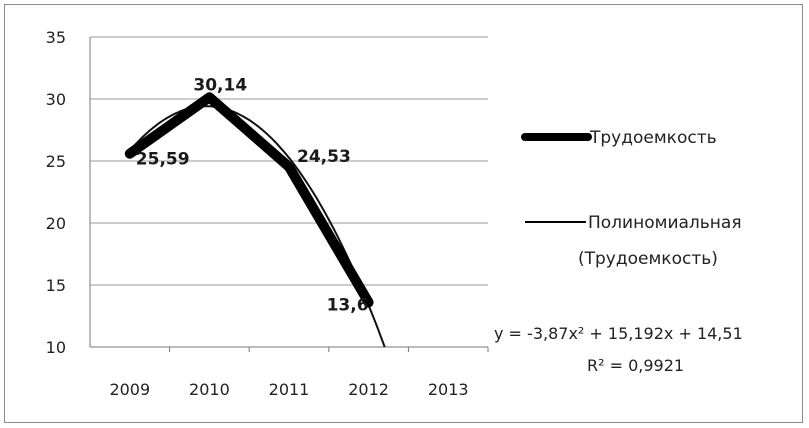  What do you see at coordinates (56, 161) in the screenshot?
I see `y-tick-label: 25` at bounding box center [56, 161].